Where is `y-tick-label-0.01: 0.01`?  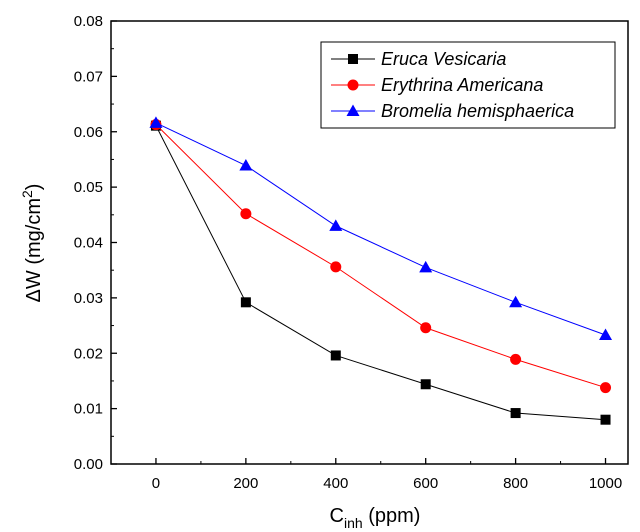
y-tick-label-0.01: 0.01 is located at coordinates (88, 409).